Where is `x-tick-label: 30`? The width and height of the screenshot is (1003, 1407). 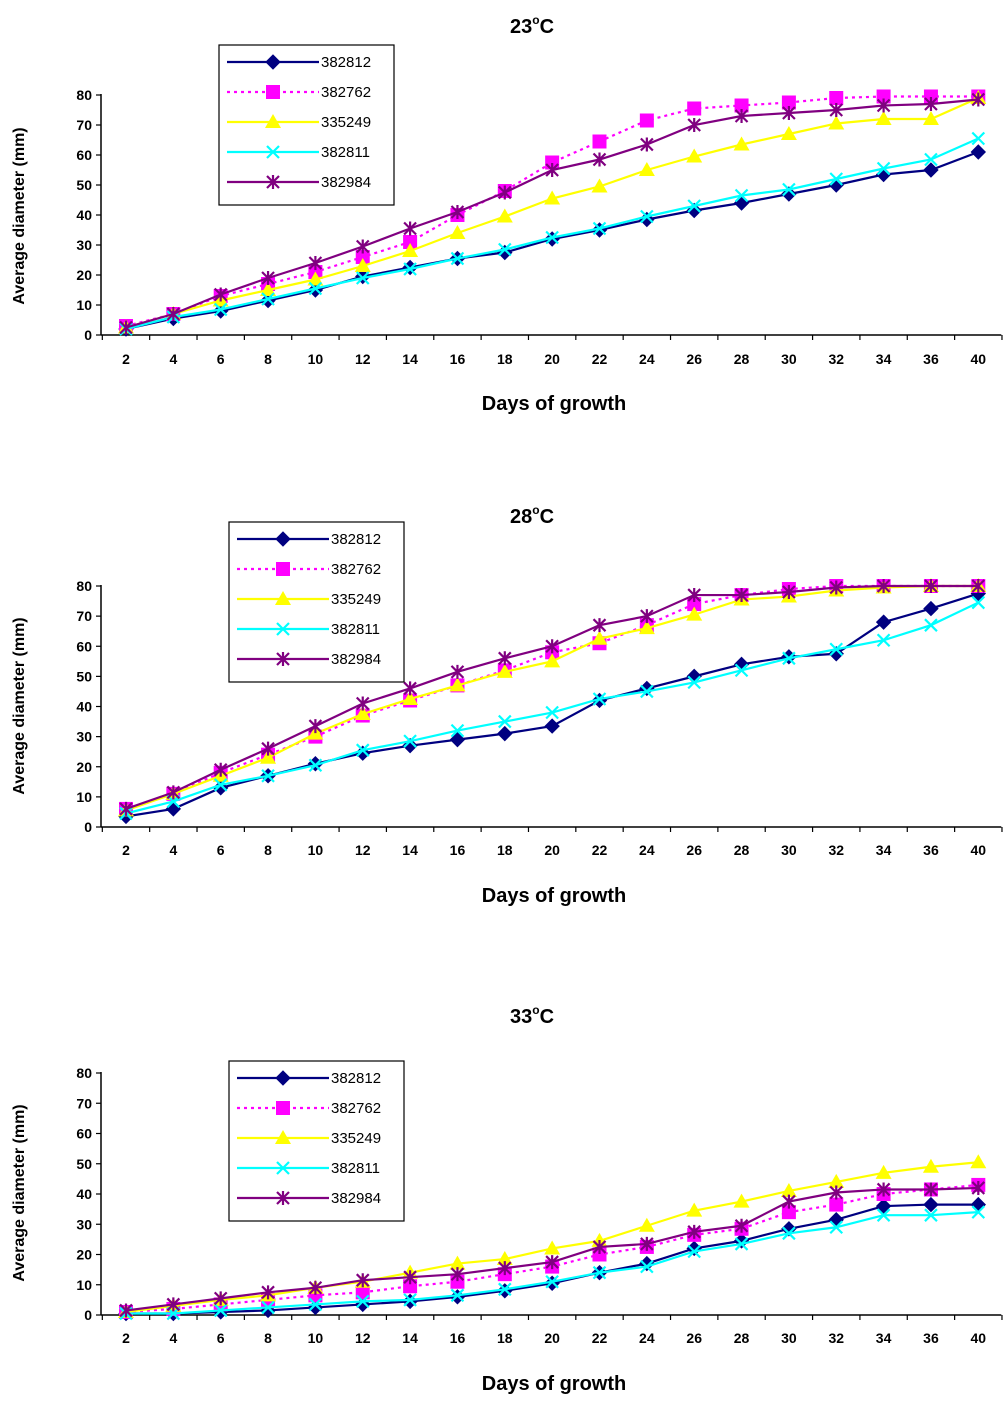 x-tick-label: 30 is located at coordinates (789, 850).